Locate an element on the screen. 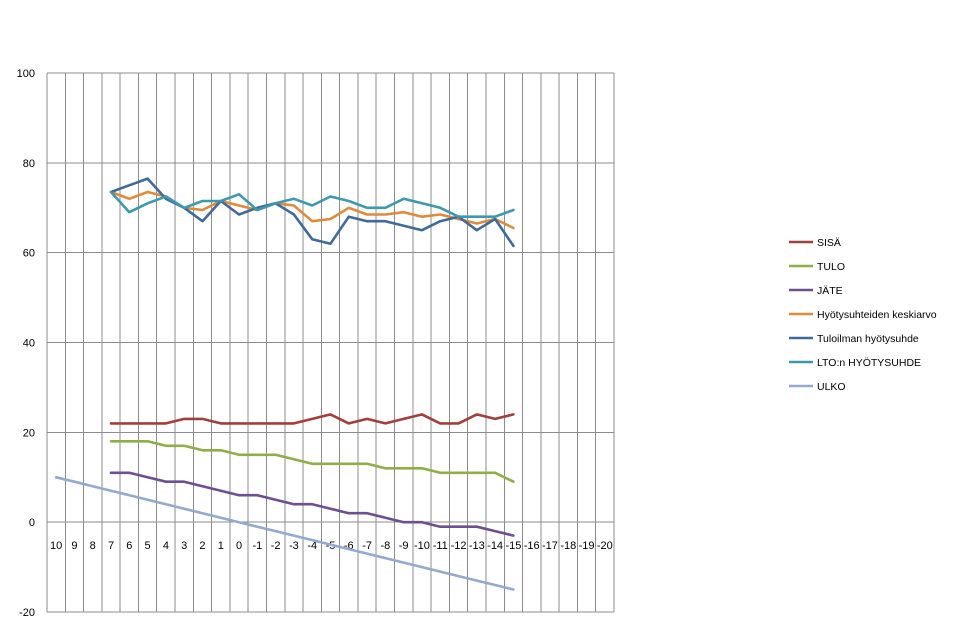 Image resolution: width=963 pixels, height=625 pixels. x-tick-label: -10 is located at coordinates (422, 546).